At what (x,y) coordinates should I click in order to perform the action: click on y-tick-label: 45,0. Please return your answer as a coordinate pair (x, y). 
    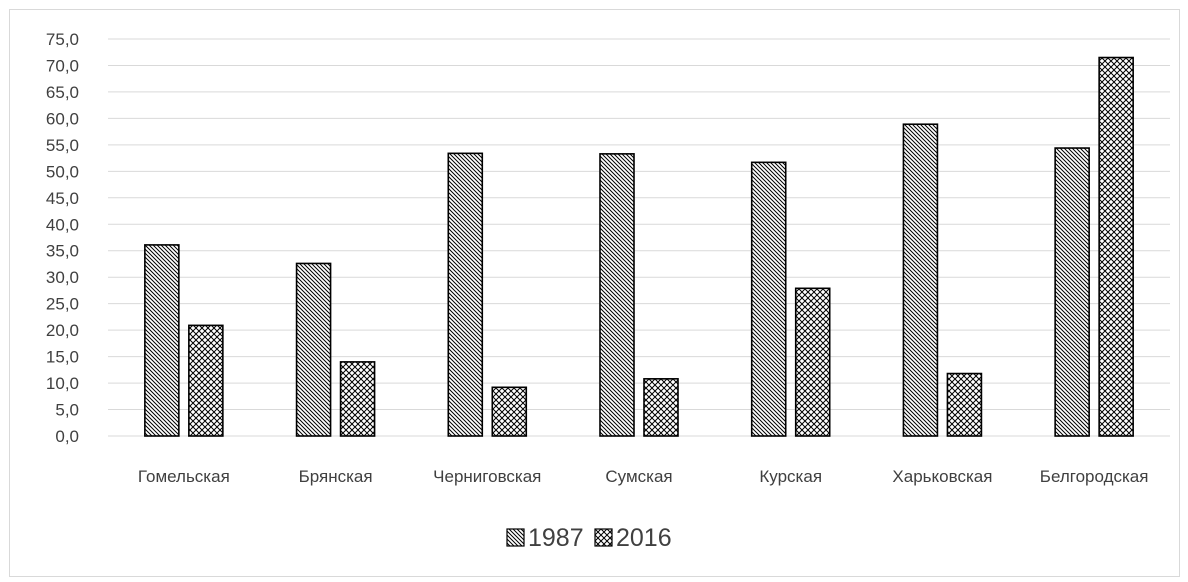
    Looking at the image, I should click on (62, 198).